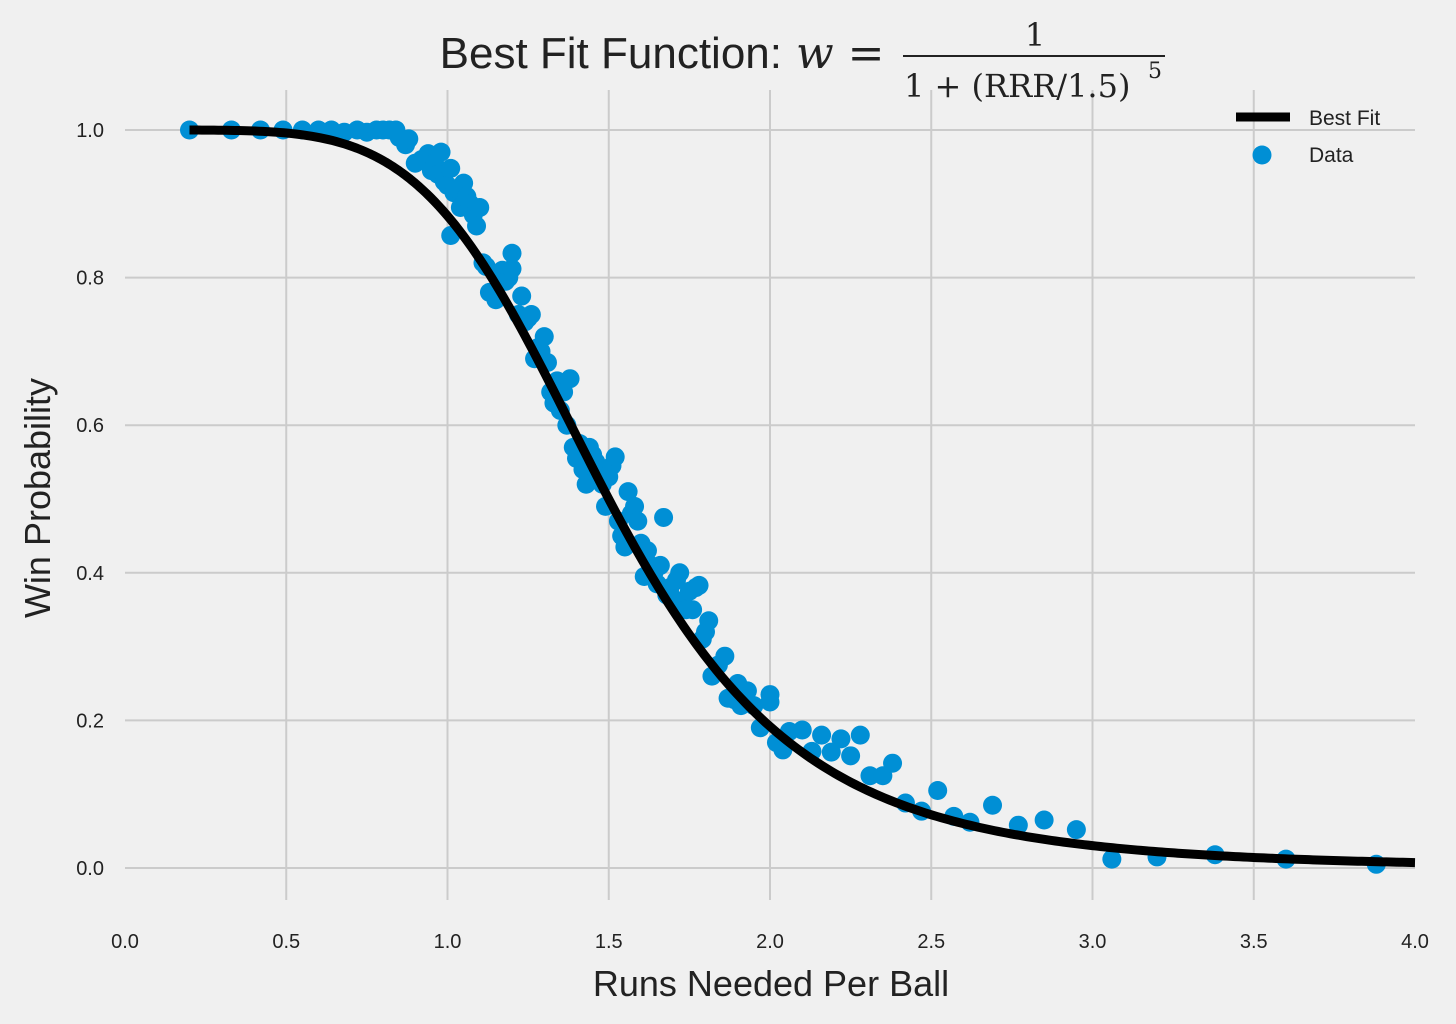  I want to click on x-tick-label: 3.5, so click(1254, 942).